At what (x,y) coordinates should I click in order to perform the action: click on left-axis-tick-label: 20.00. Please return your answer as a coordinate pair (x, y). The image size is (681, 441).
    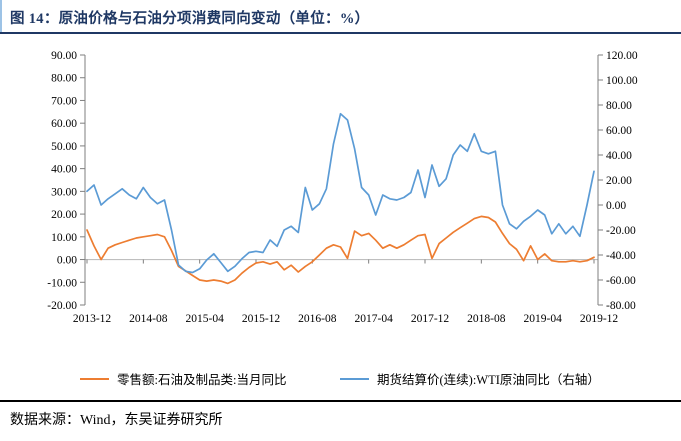
    Looking at the image, I should click on (64, 215).